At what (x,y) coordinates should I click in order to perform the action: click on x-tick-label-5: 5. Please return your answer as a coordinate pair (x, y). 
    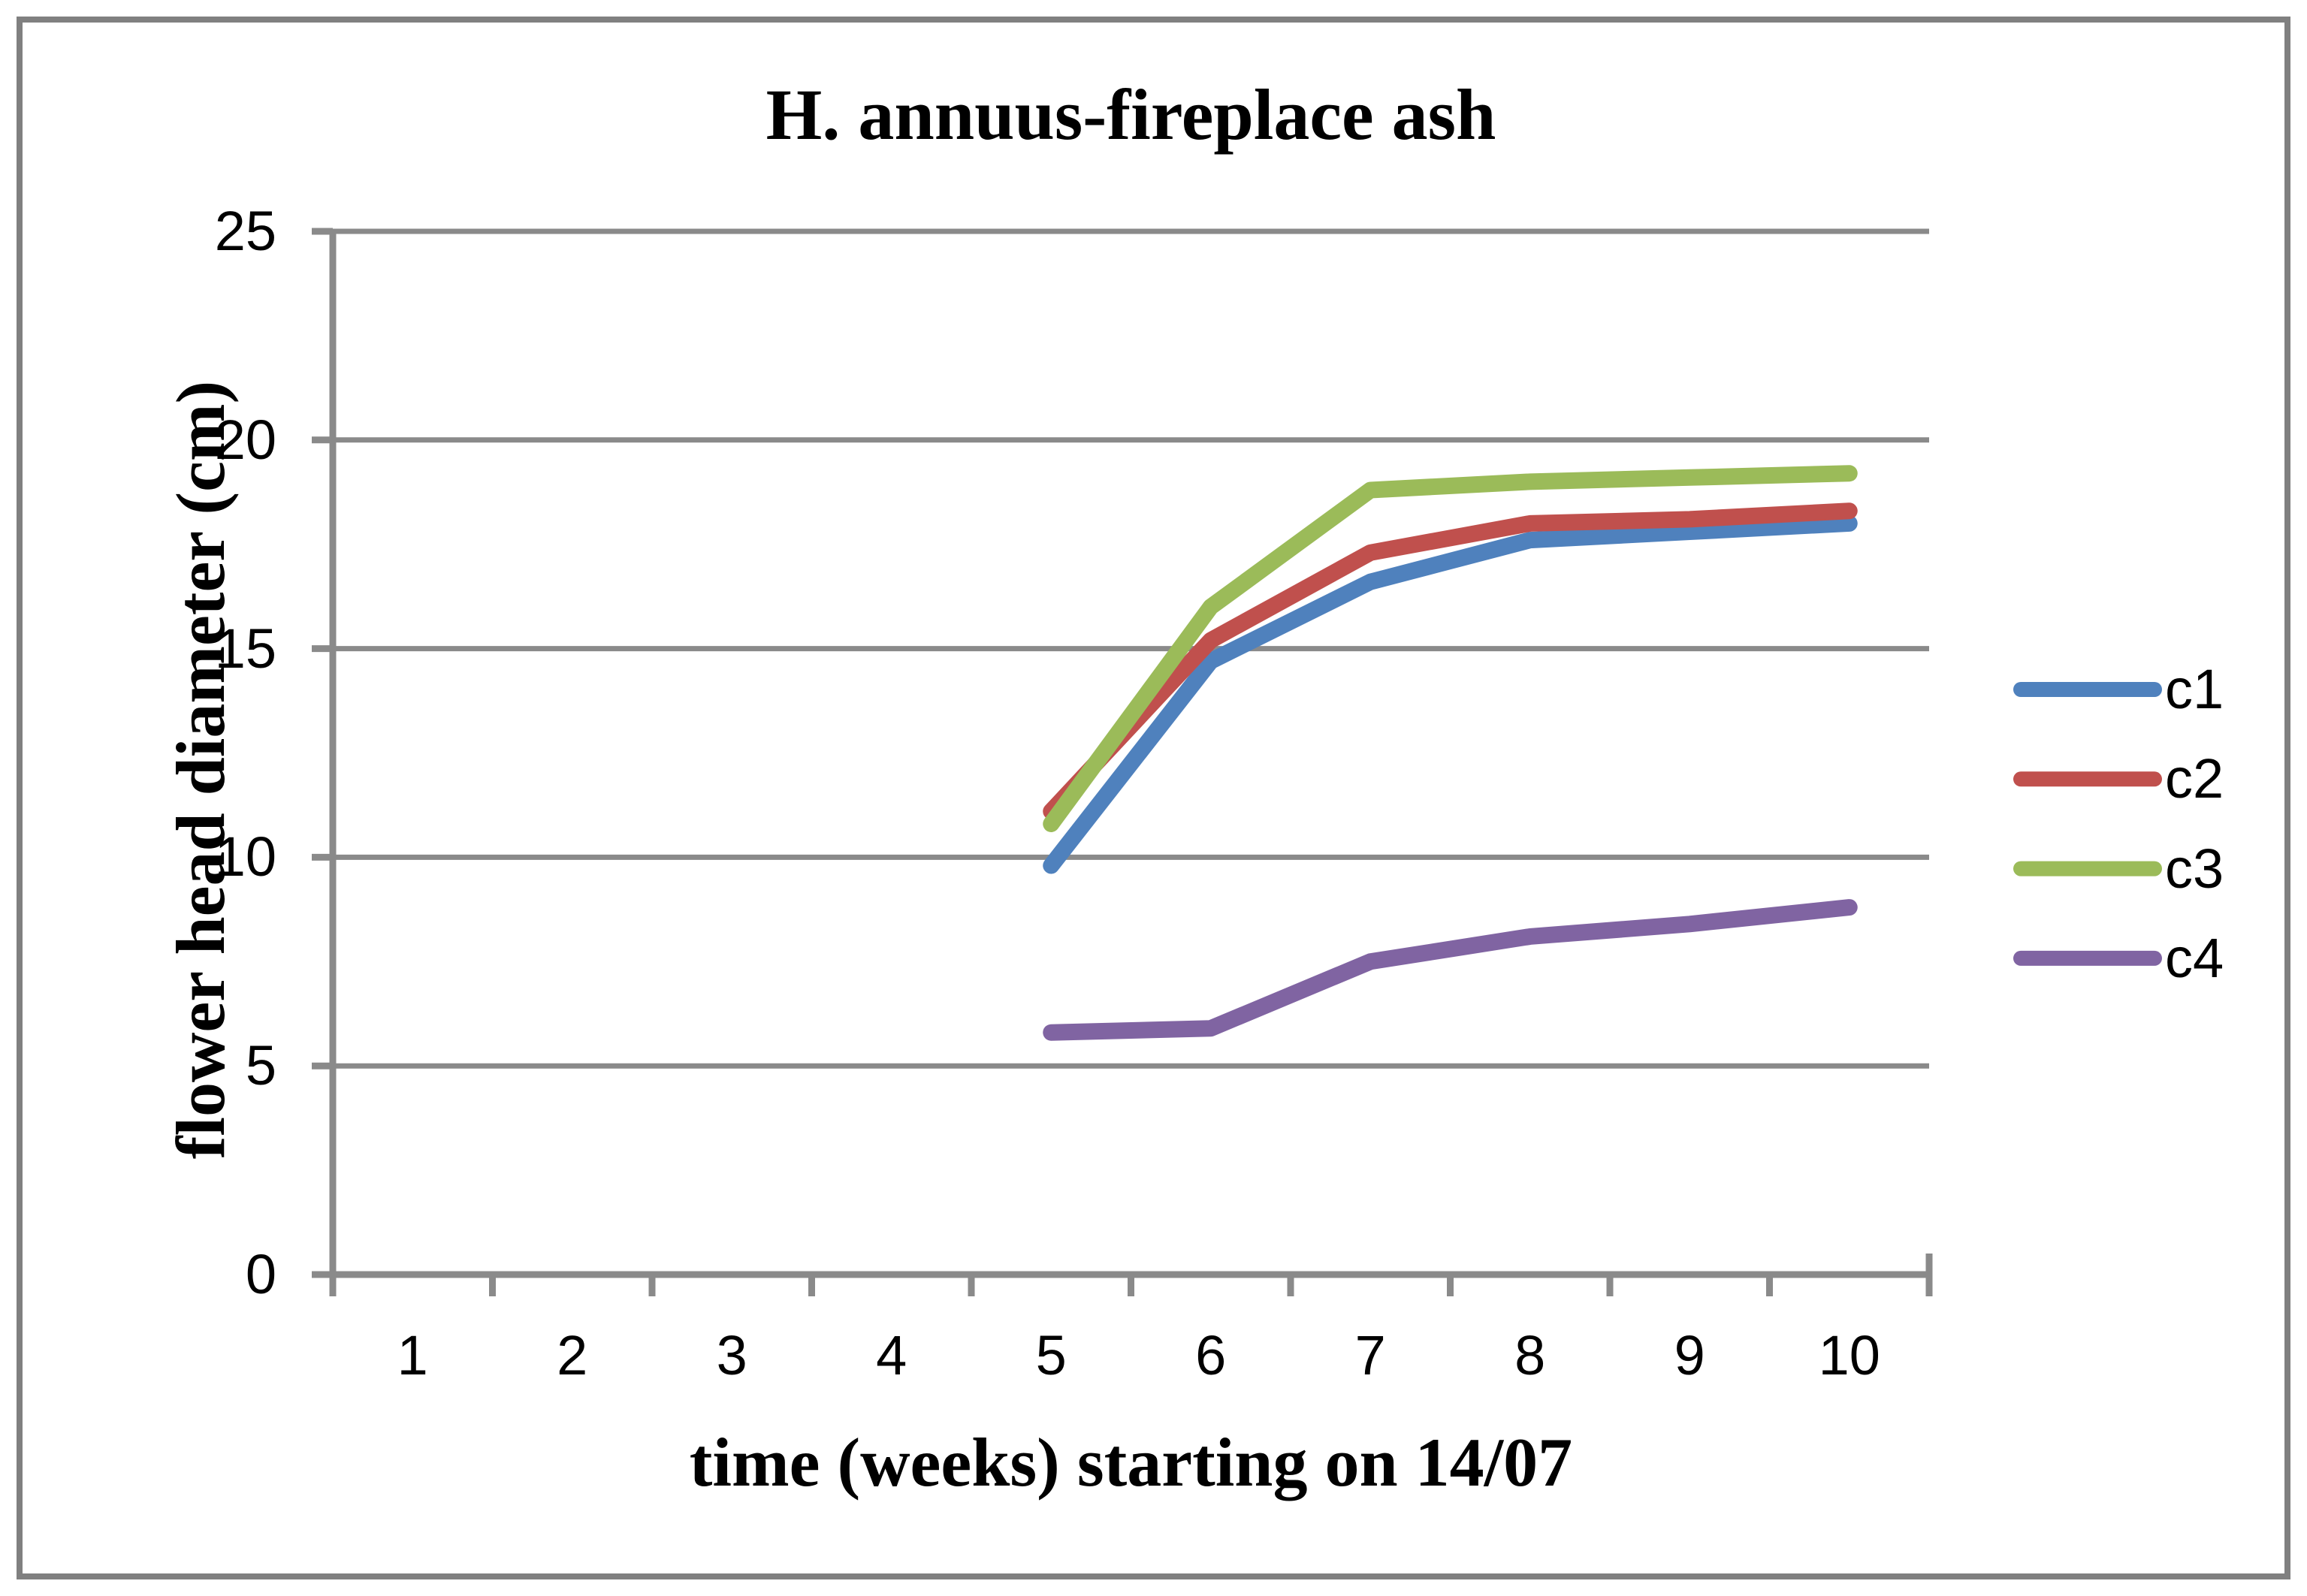
    Looking at the image, I should click on (1051, 1355).